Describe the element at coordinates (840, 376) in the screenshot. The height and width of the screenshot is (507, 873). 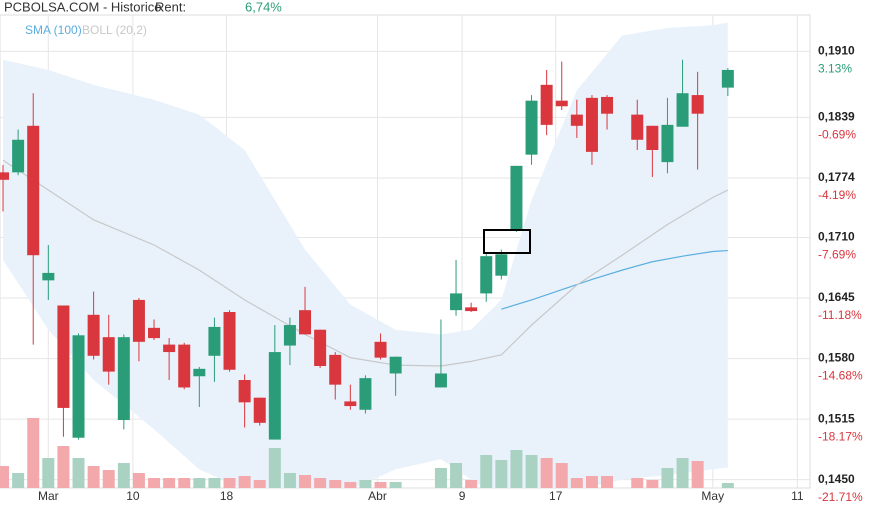
I see `y-tick-change: -14.68%` at that location.